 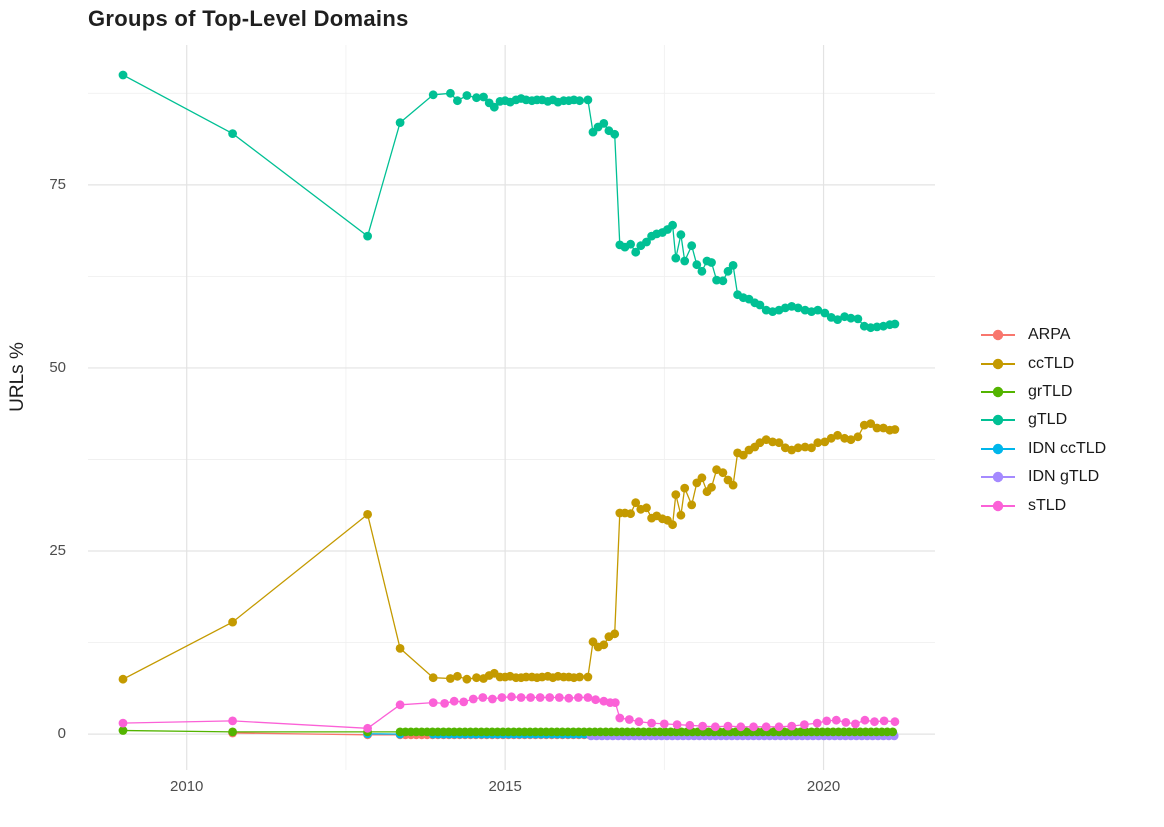 I want to click on legend-key-gTLD-icon, so click(x=998, y=420).